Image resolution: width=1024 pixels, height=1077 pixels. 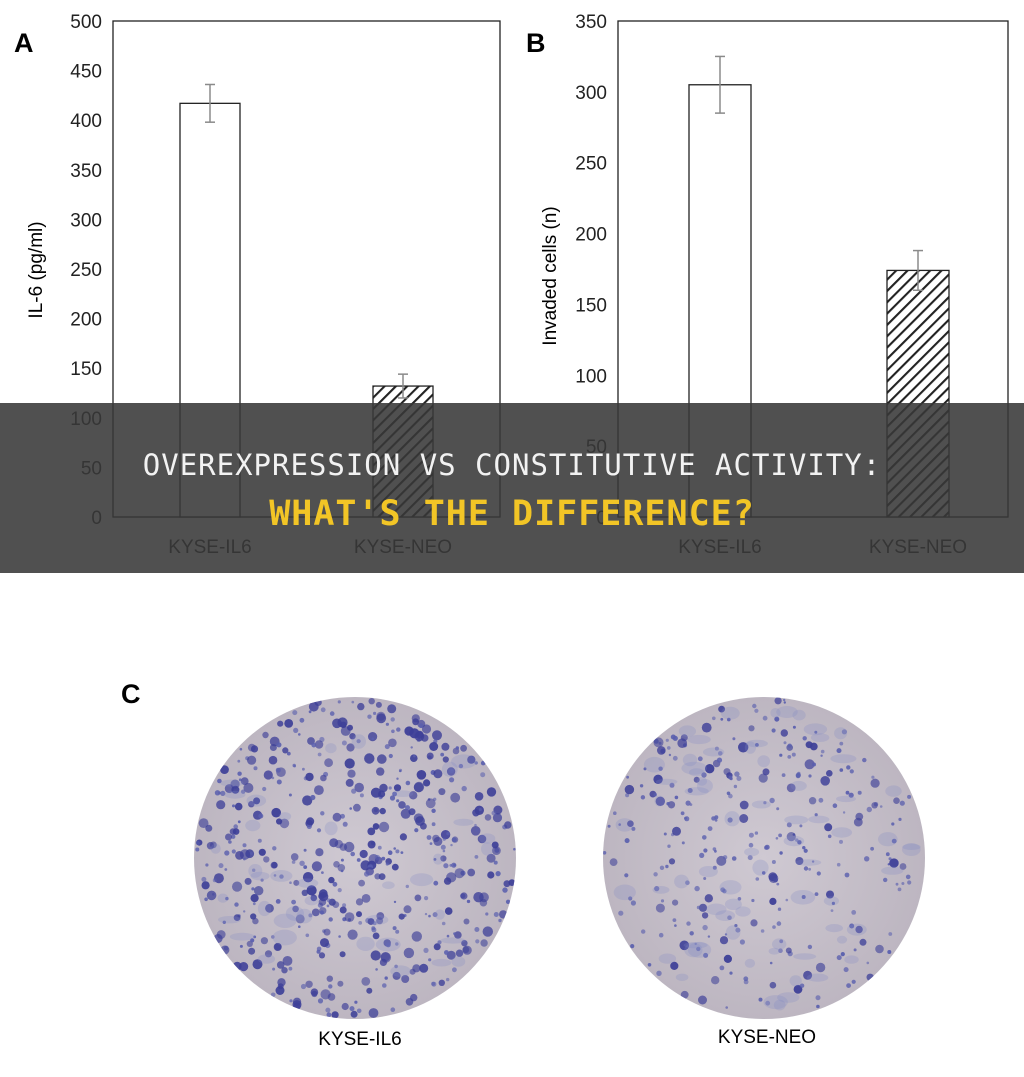 I want to click on y-tick-label-b-250: 250, so click(x=591, y=164).